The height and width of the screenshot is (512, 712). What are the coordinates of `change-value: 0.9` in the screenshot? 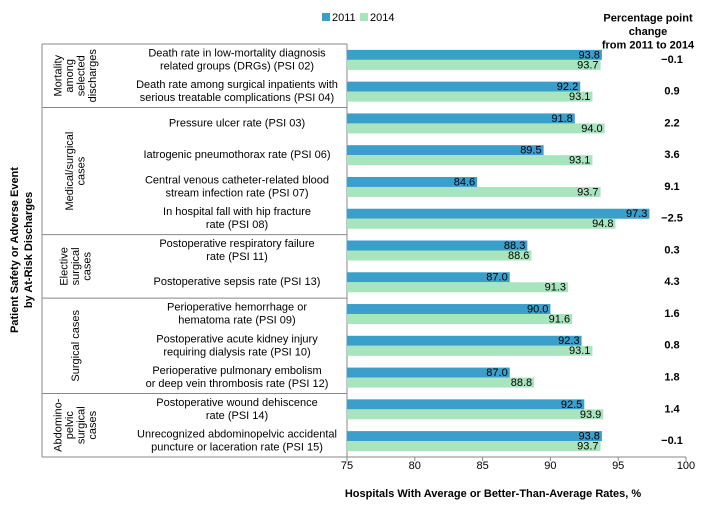 It's located at (671, 92).